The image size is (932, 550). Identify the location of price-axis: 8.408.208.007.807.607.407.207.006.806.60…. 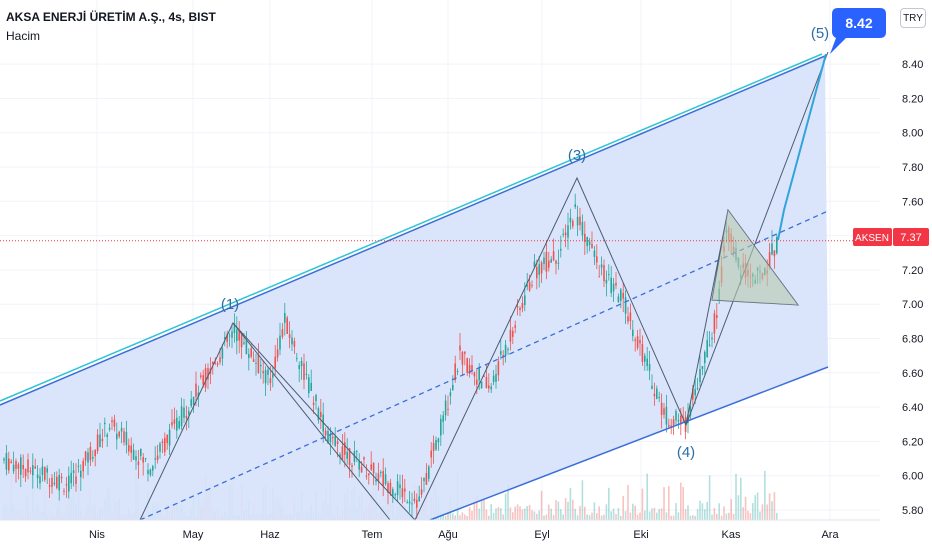
(912, 288).